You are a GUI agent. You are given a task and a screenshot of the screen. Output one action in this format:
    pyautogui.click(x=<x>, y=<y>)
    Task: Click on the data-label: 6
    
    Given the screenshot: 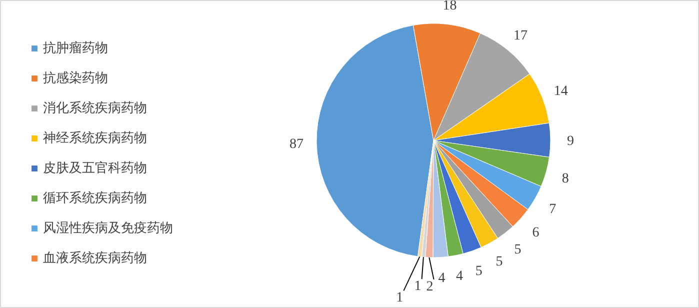 What is the action you would take?
    pyautogui.click(x=536, y=233)
    